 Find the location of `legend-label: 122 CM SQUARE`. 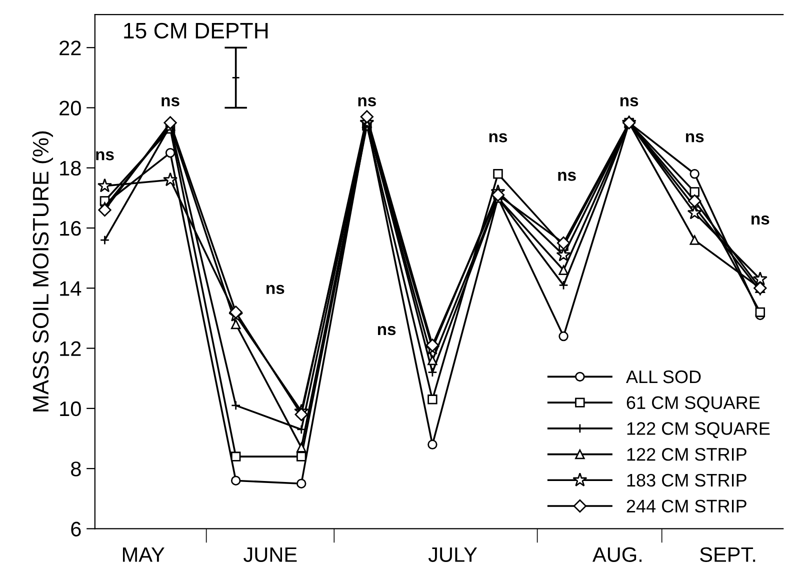

legend-label: 122 CM SQUARE is located at coordinates (698, 430).